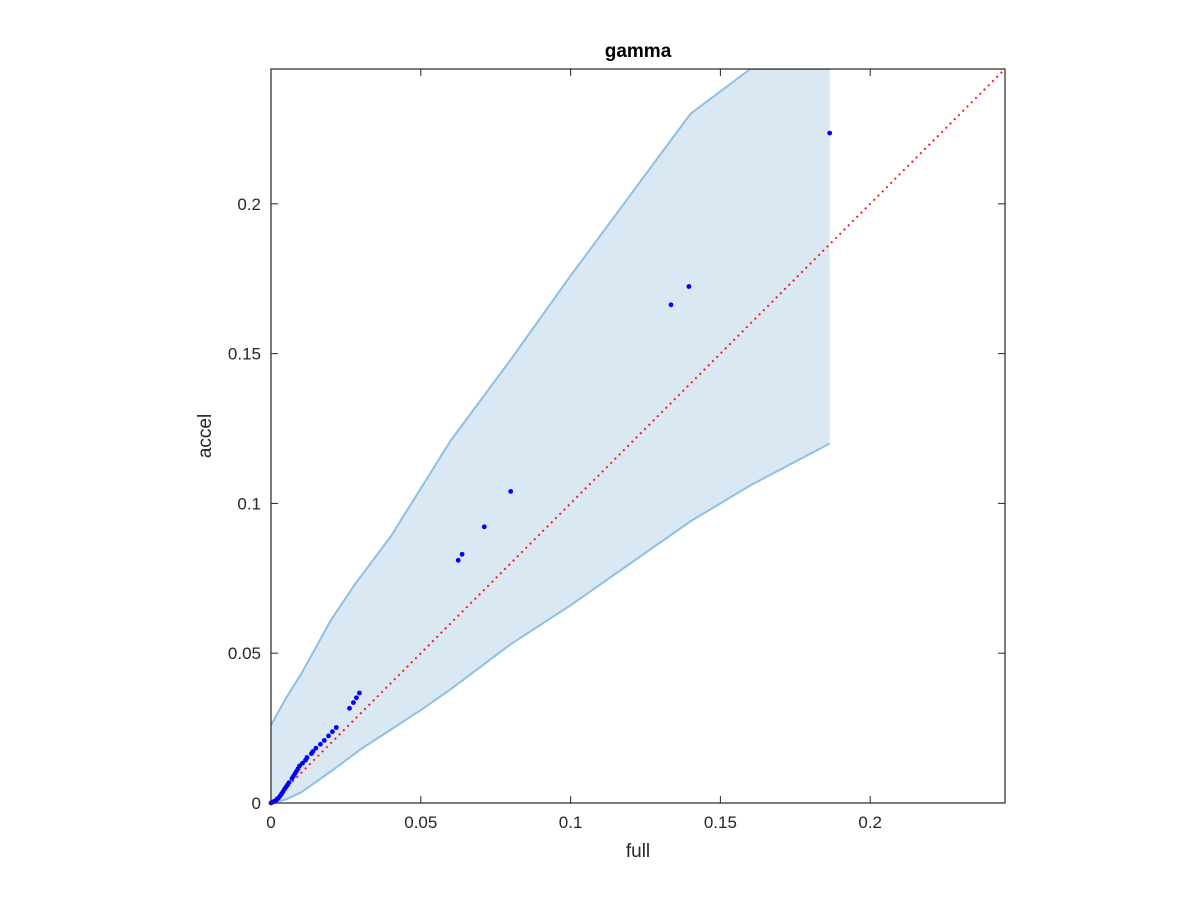  I want to click on y-tick-label: 0, so click(256, 803).